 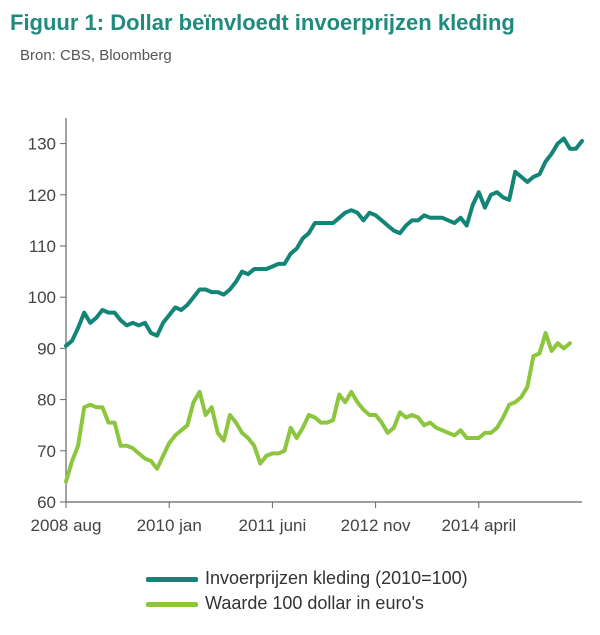 I want to click on y-tick-label: 70, so click(x=46, y=451).